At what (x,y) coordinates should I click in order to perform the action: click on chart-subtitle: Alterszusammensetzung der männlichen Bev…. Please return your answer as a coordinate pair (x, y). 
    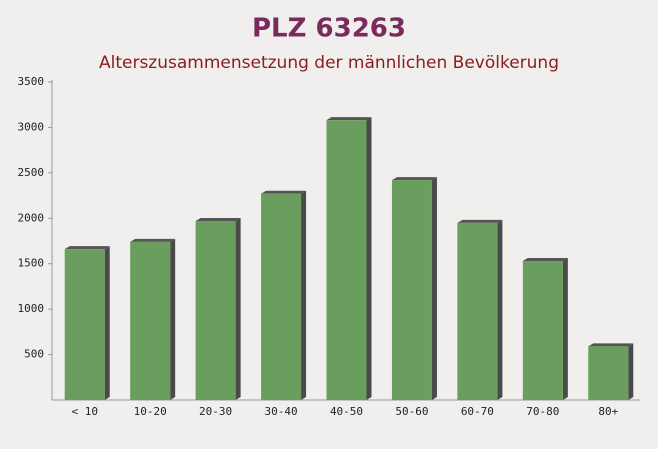
    Looking at the image, I should click on (329, 63).